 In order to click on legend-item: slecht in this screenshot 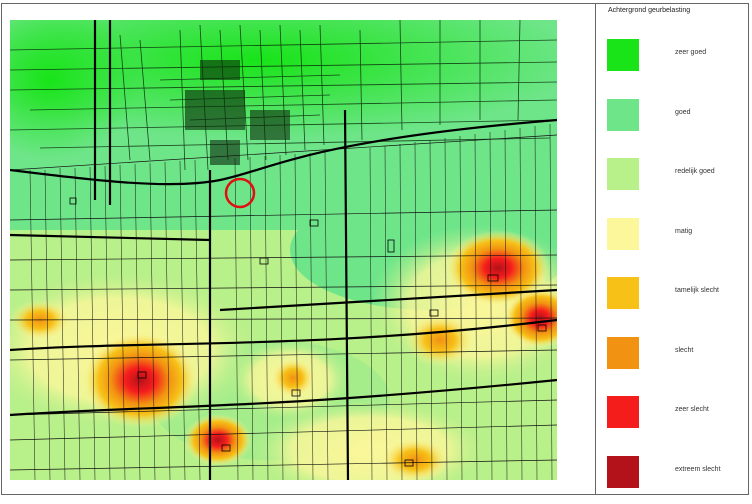, I will do `click(672, 354)`.